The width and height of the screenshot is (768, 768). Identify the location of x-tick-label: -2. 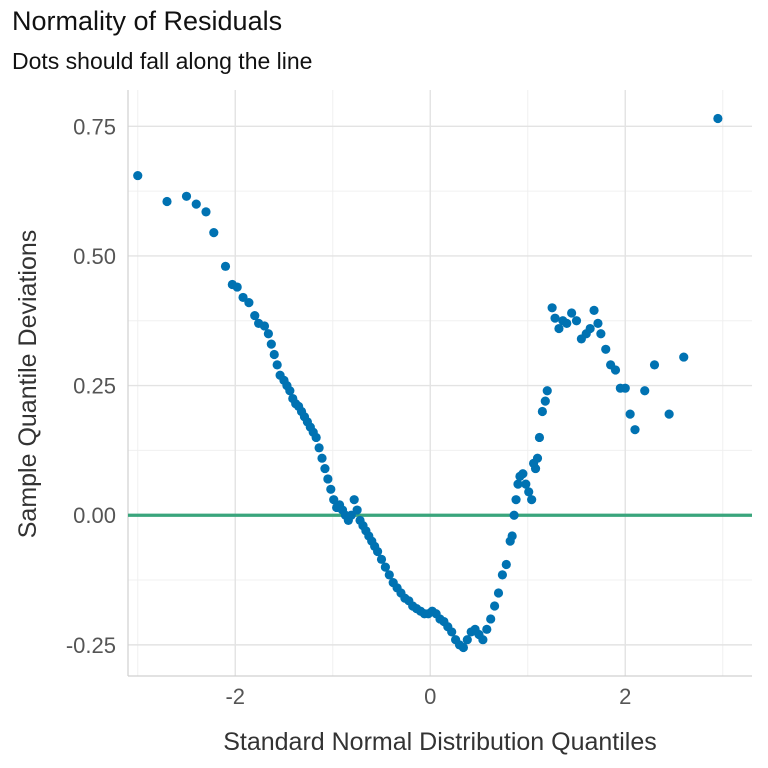
(235, 696).